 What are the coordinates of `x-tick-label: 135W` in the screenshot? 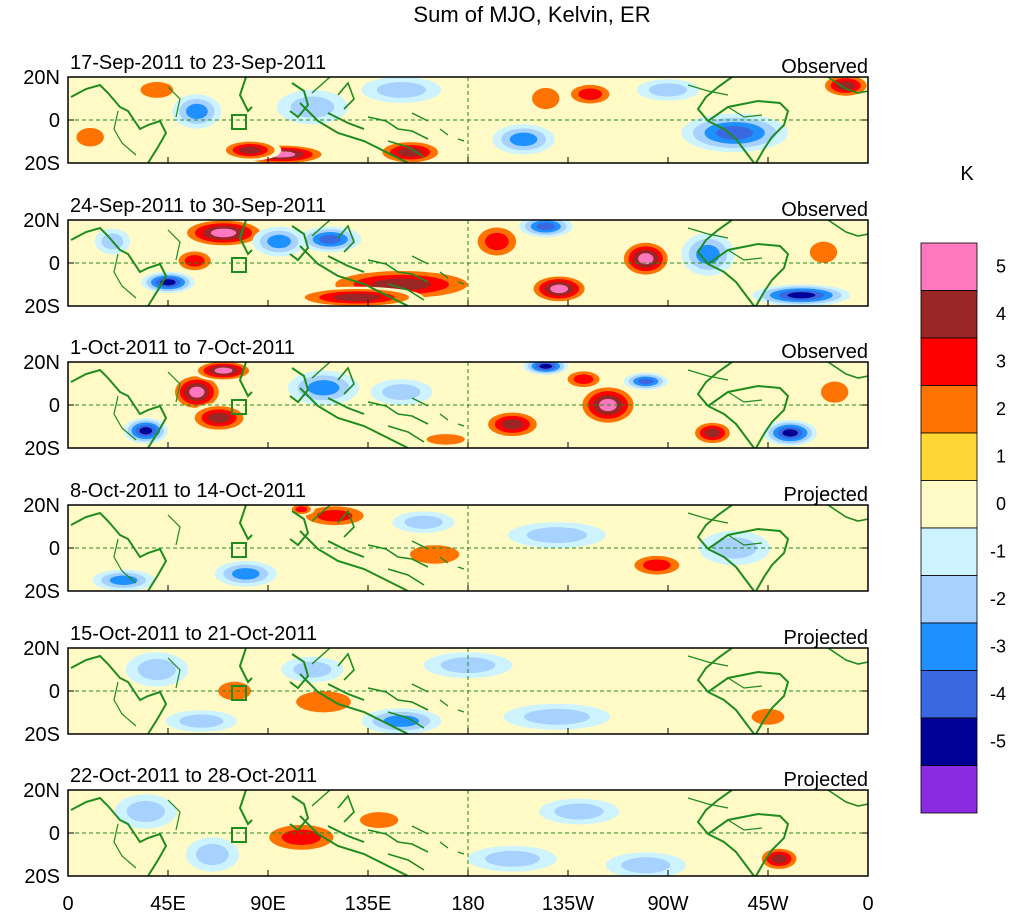 It's located at (568, 904).